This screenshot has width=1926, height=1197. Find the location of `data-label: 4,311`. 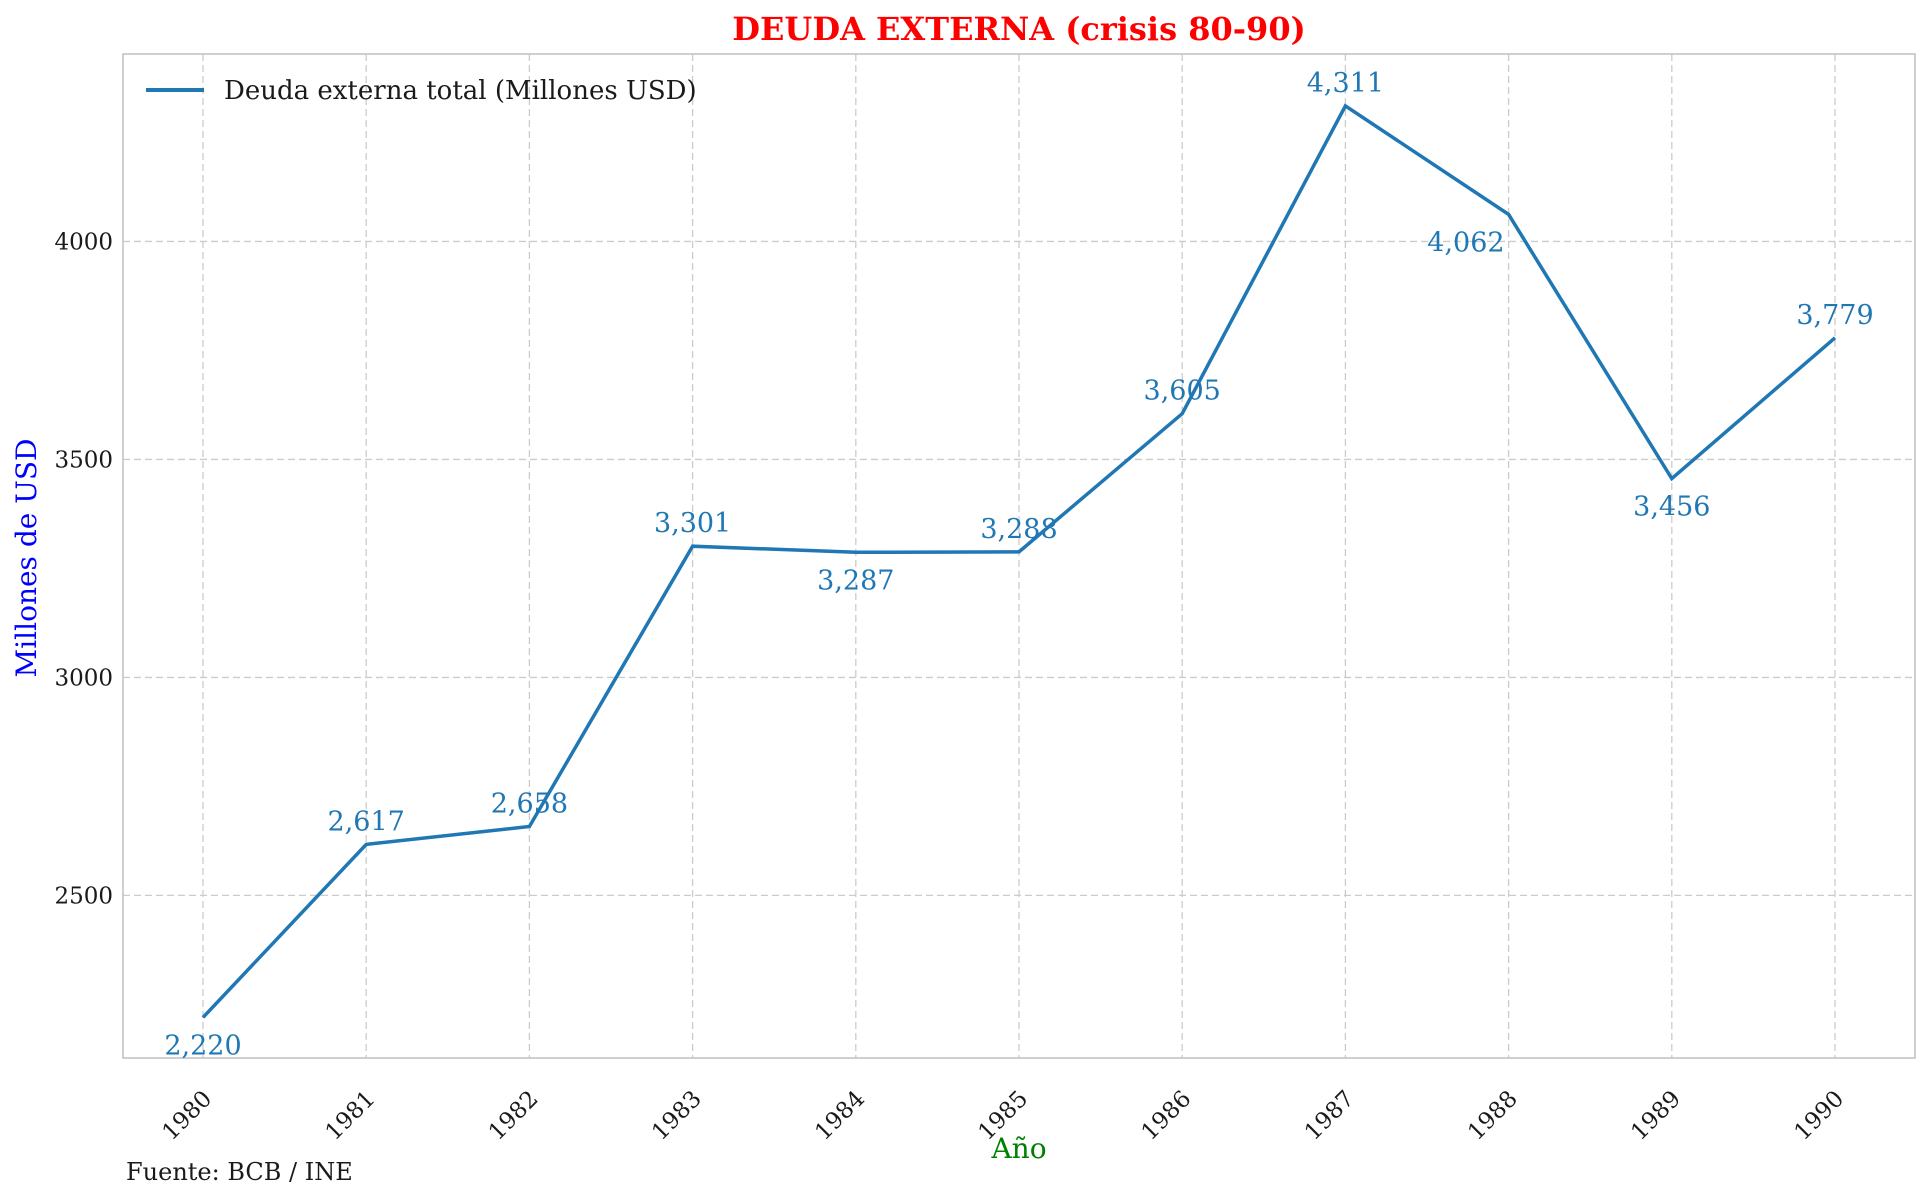

data-label: 4,311 is located at coordinates (1345, 83).